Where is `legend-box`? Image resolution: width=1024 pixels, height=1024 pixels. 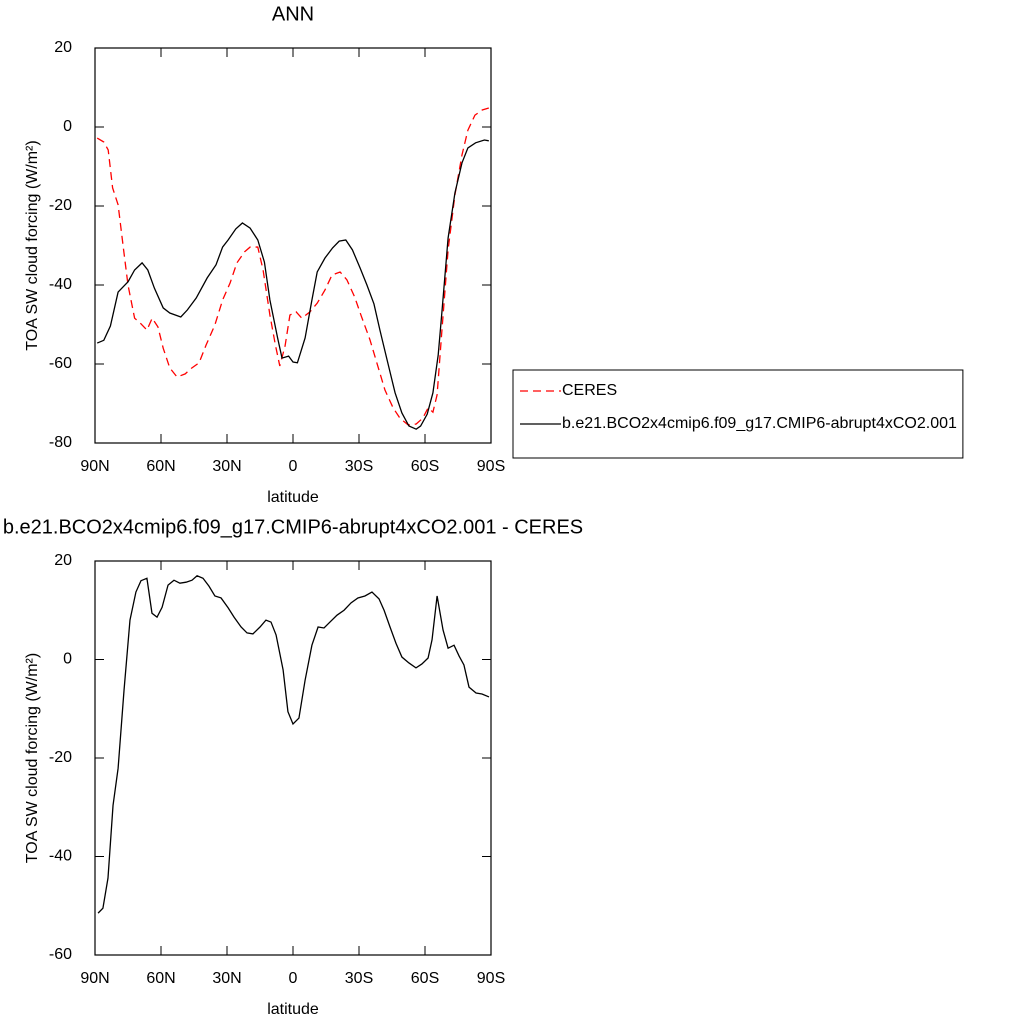 legend-box is located at coordinates (738, 414).